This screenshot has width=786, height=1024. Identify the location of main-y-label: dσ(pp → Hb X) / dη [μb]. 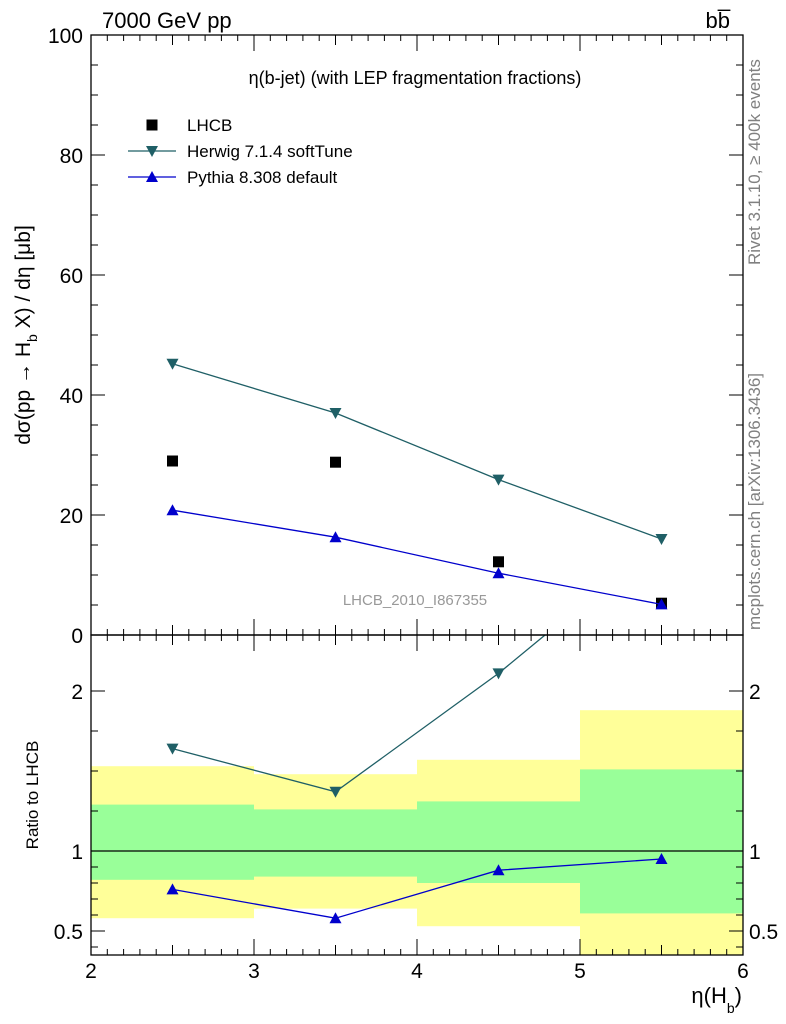
(26, 335).